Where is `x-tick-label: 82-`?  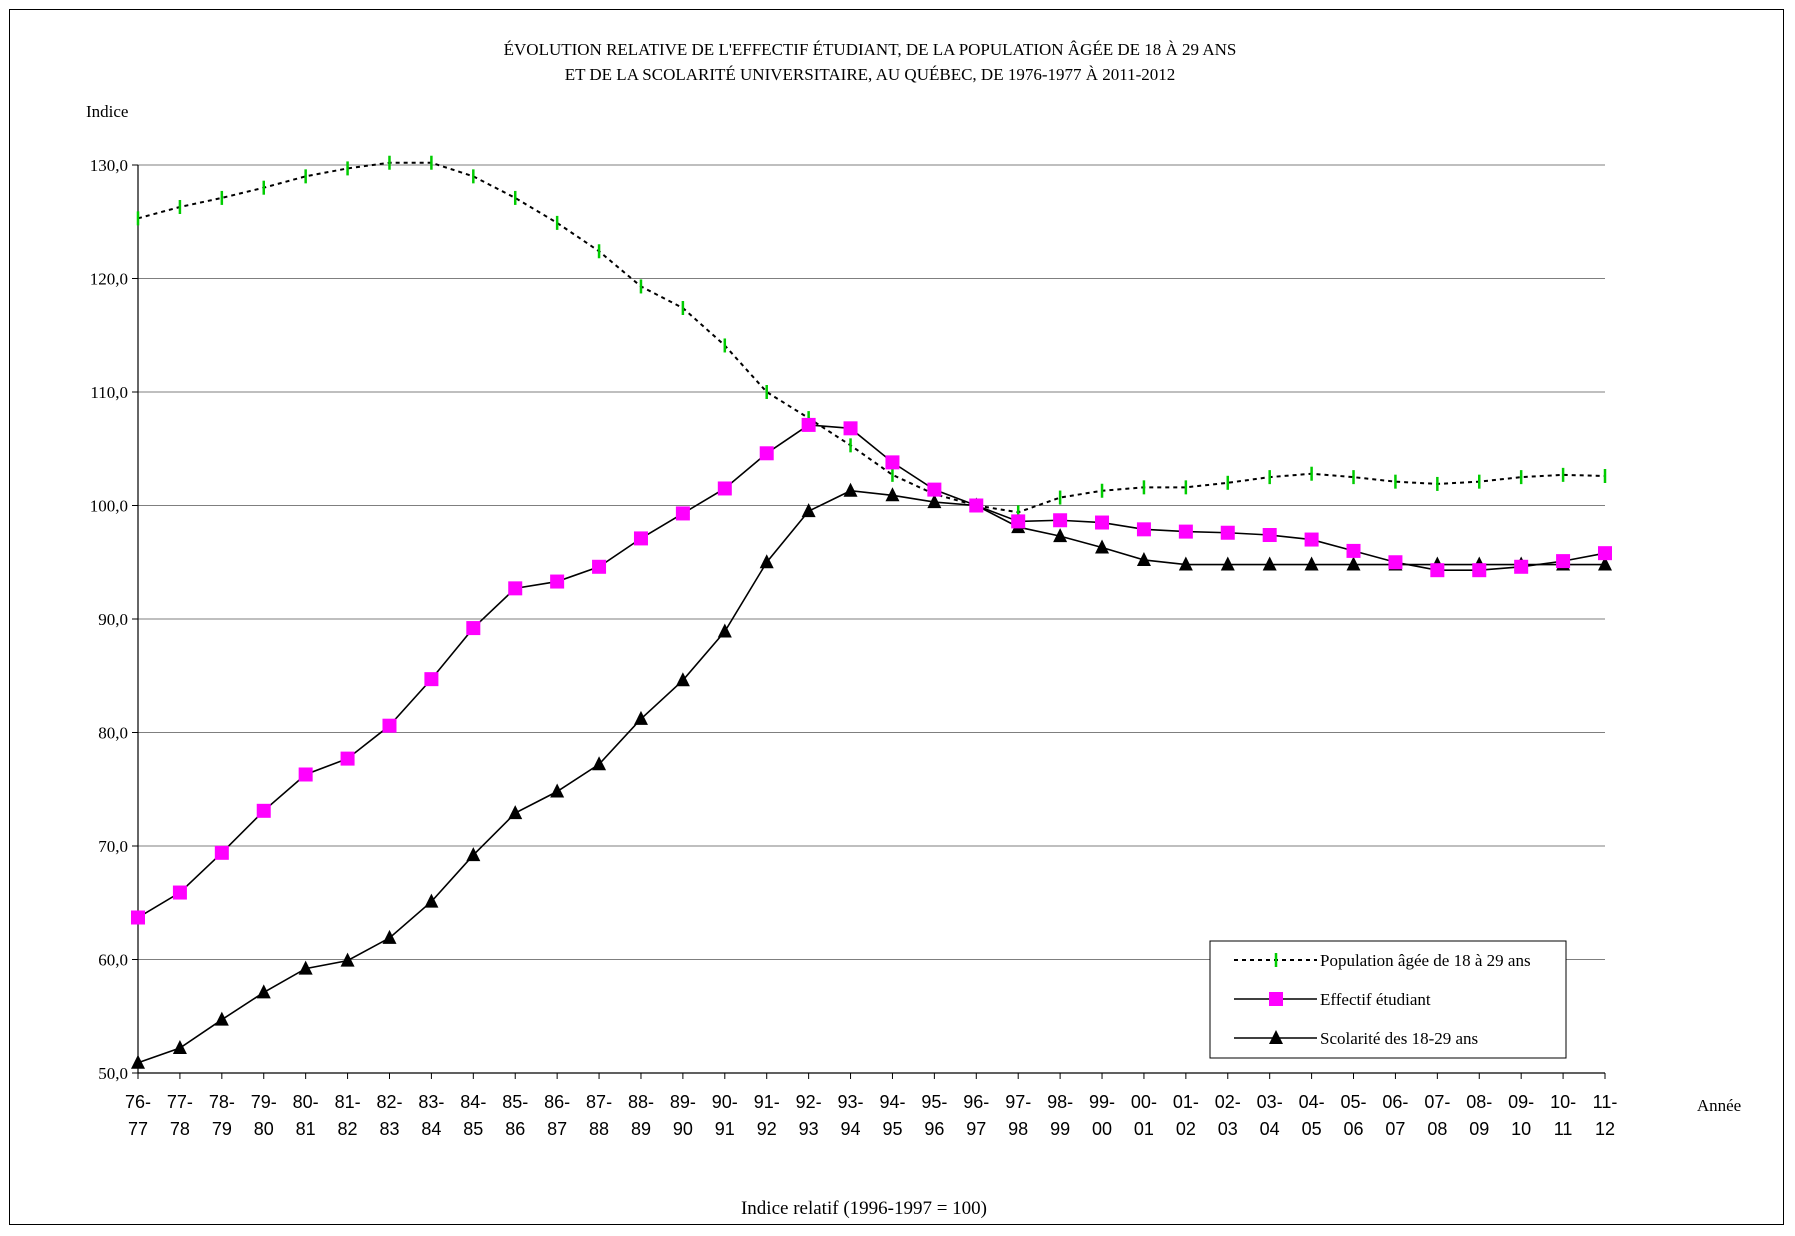
x-tick-label: 82- is located at coordinates (389, 1102).